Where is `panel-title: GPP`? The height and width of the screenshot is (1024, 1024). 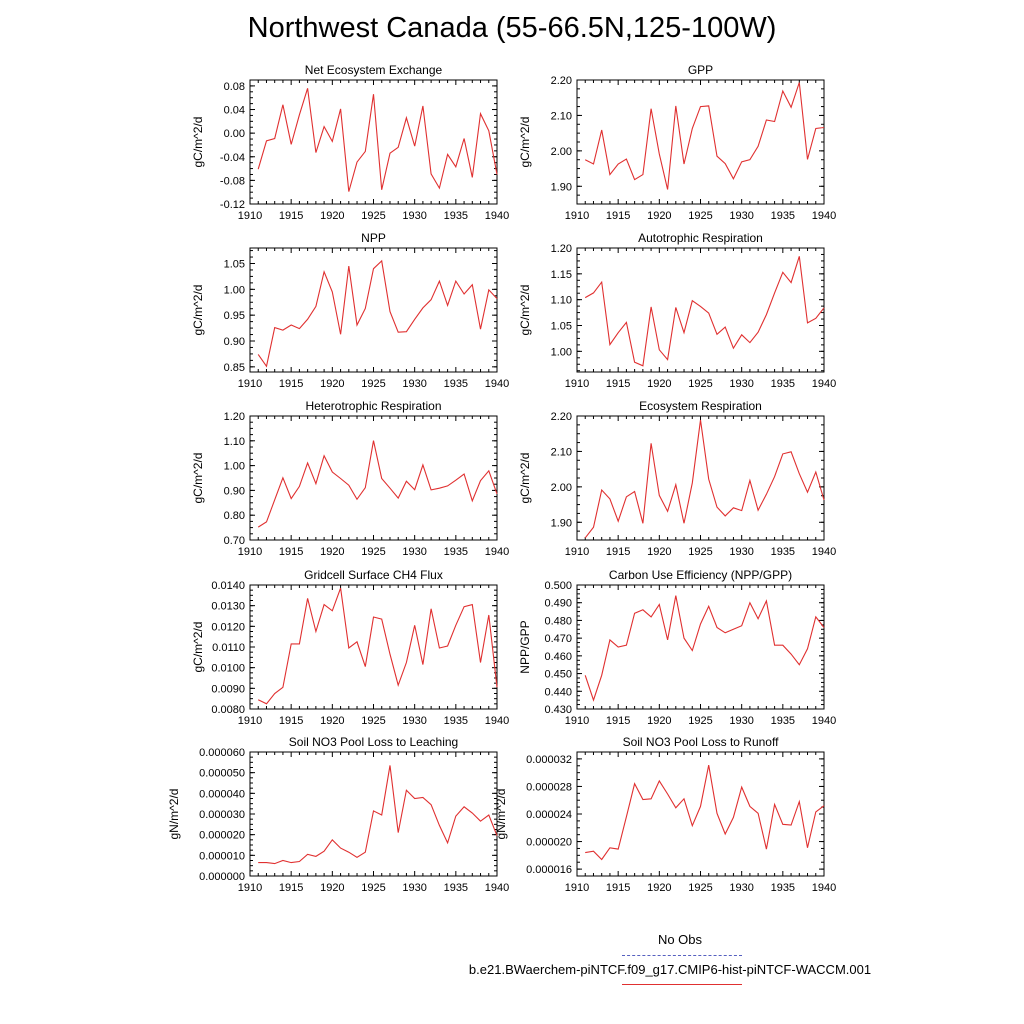 panel-title: GPP is located at coordinates (700, 70).